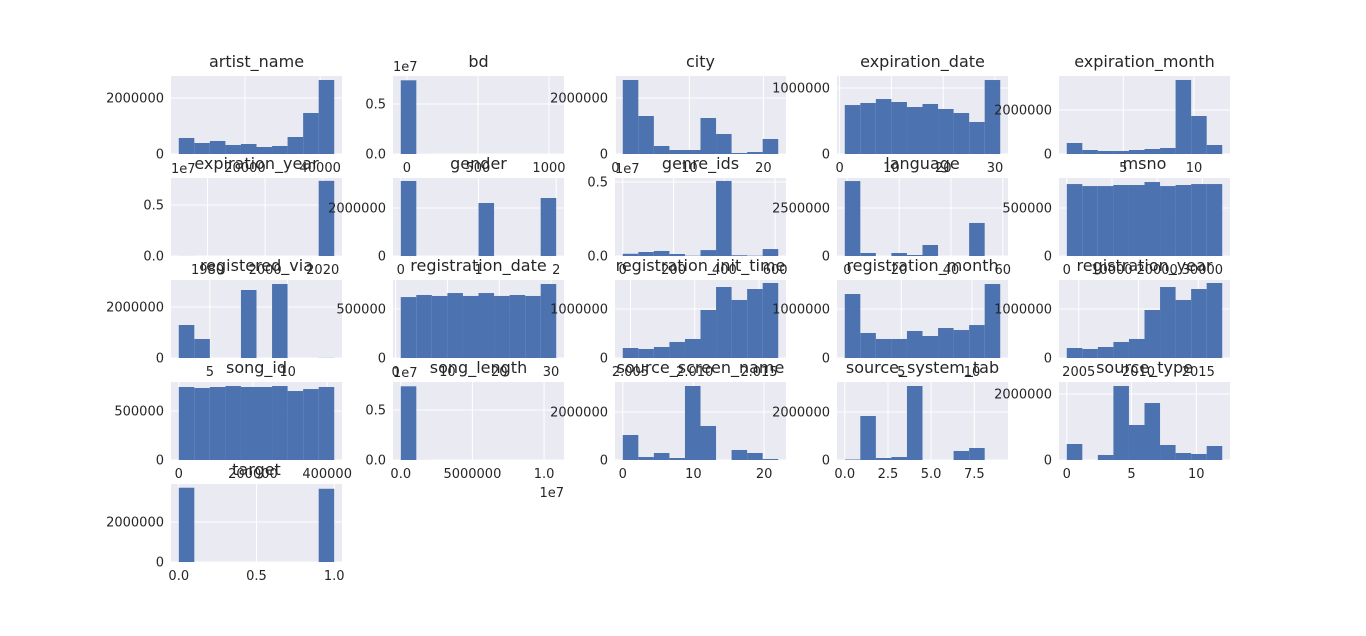  I want to click on subplot-title: language, so click(922, 163).